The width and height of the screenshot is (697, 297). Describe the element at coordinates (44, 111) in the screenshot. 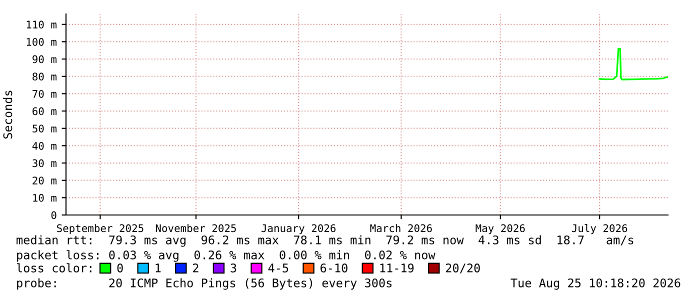

I see `y-tick-label: 60 m` at that location.